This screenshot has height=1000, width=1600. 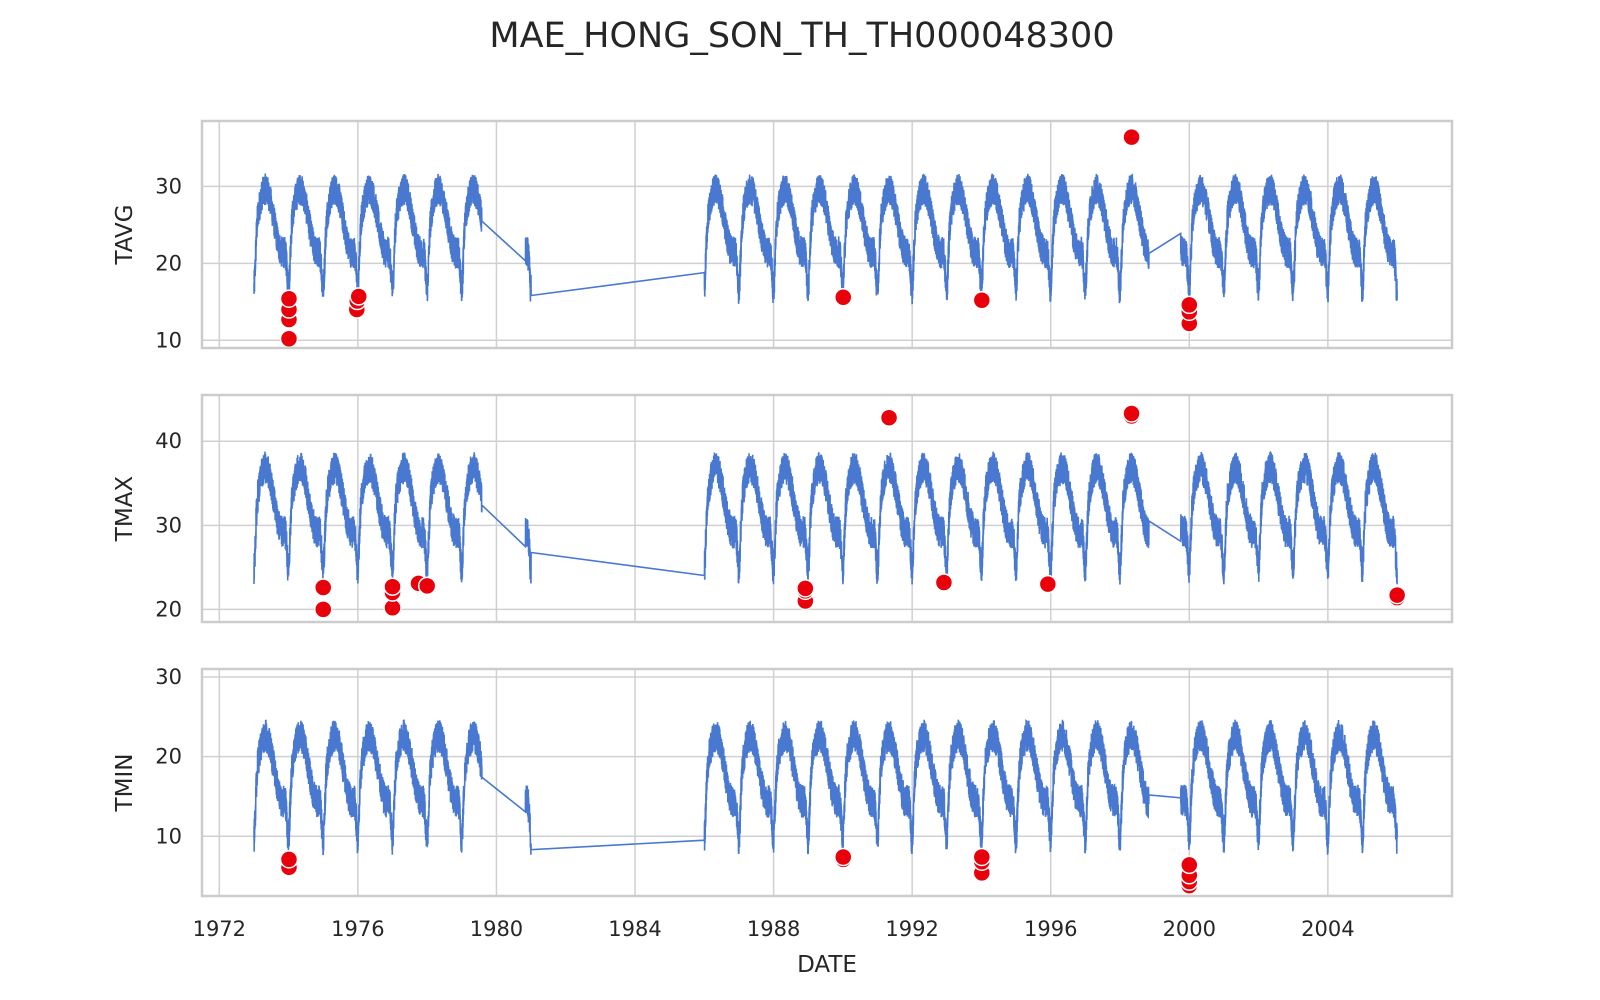 I want to click on y-tick-label: 40, so click(x=168, y=441).